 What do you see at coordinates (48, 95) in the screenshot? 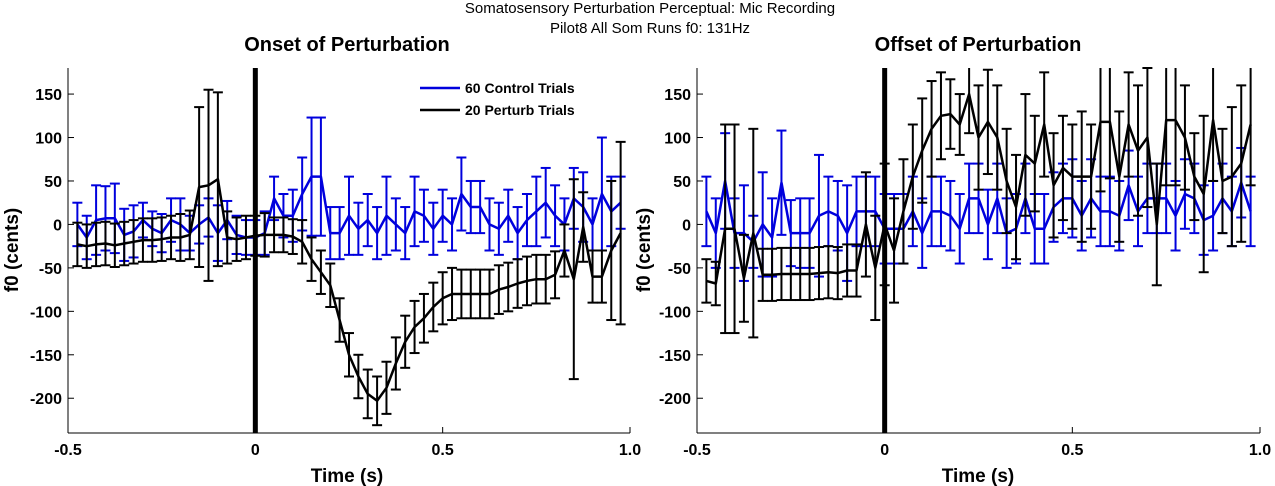
I see `onset-y-tick-label: 150` at bounding box center [48, 95].